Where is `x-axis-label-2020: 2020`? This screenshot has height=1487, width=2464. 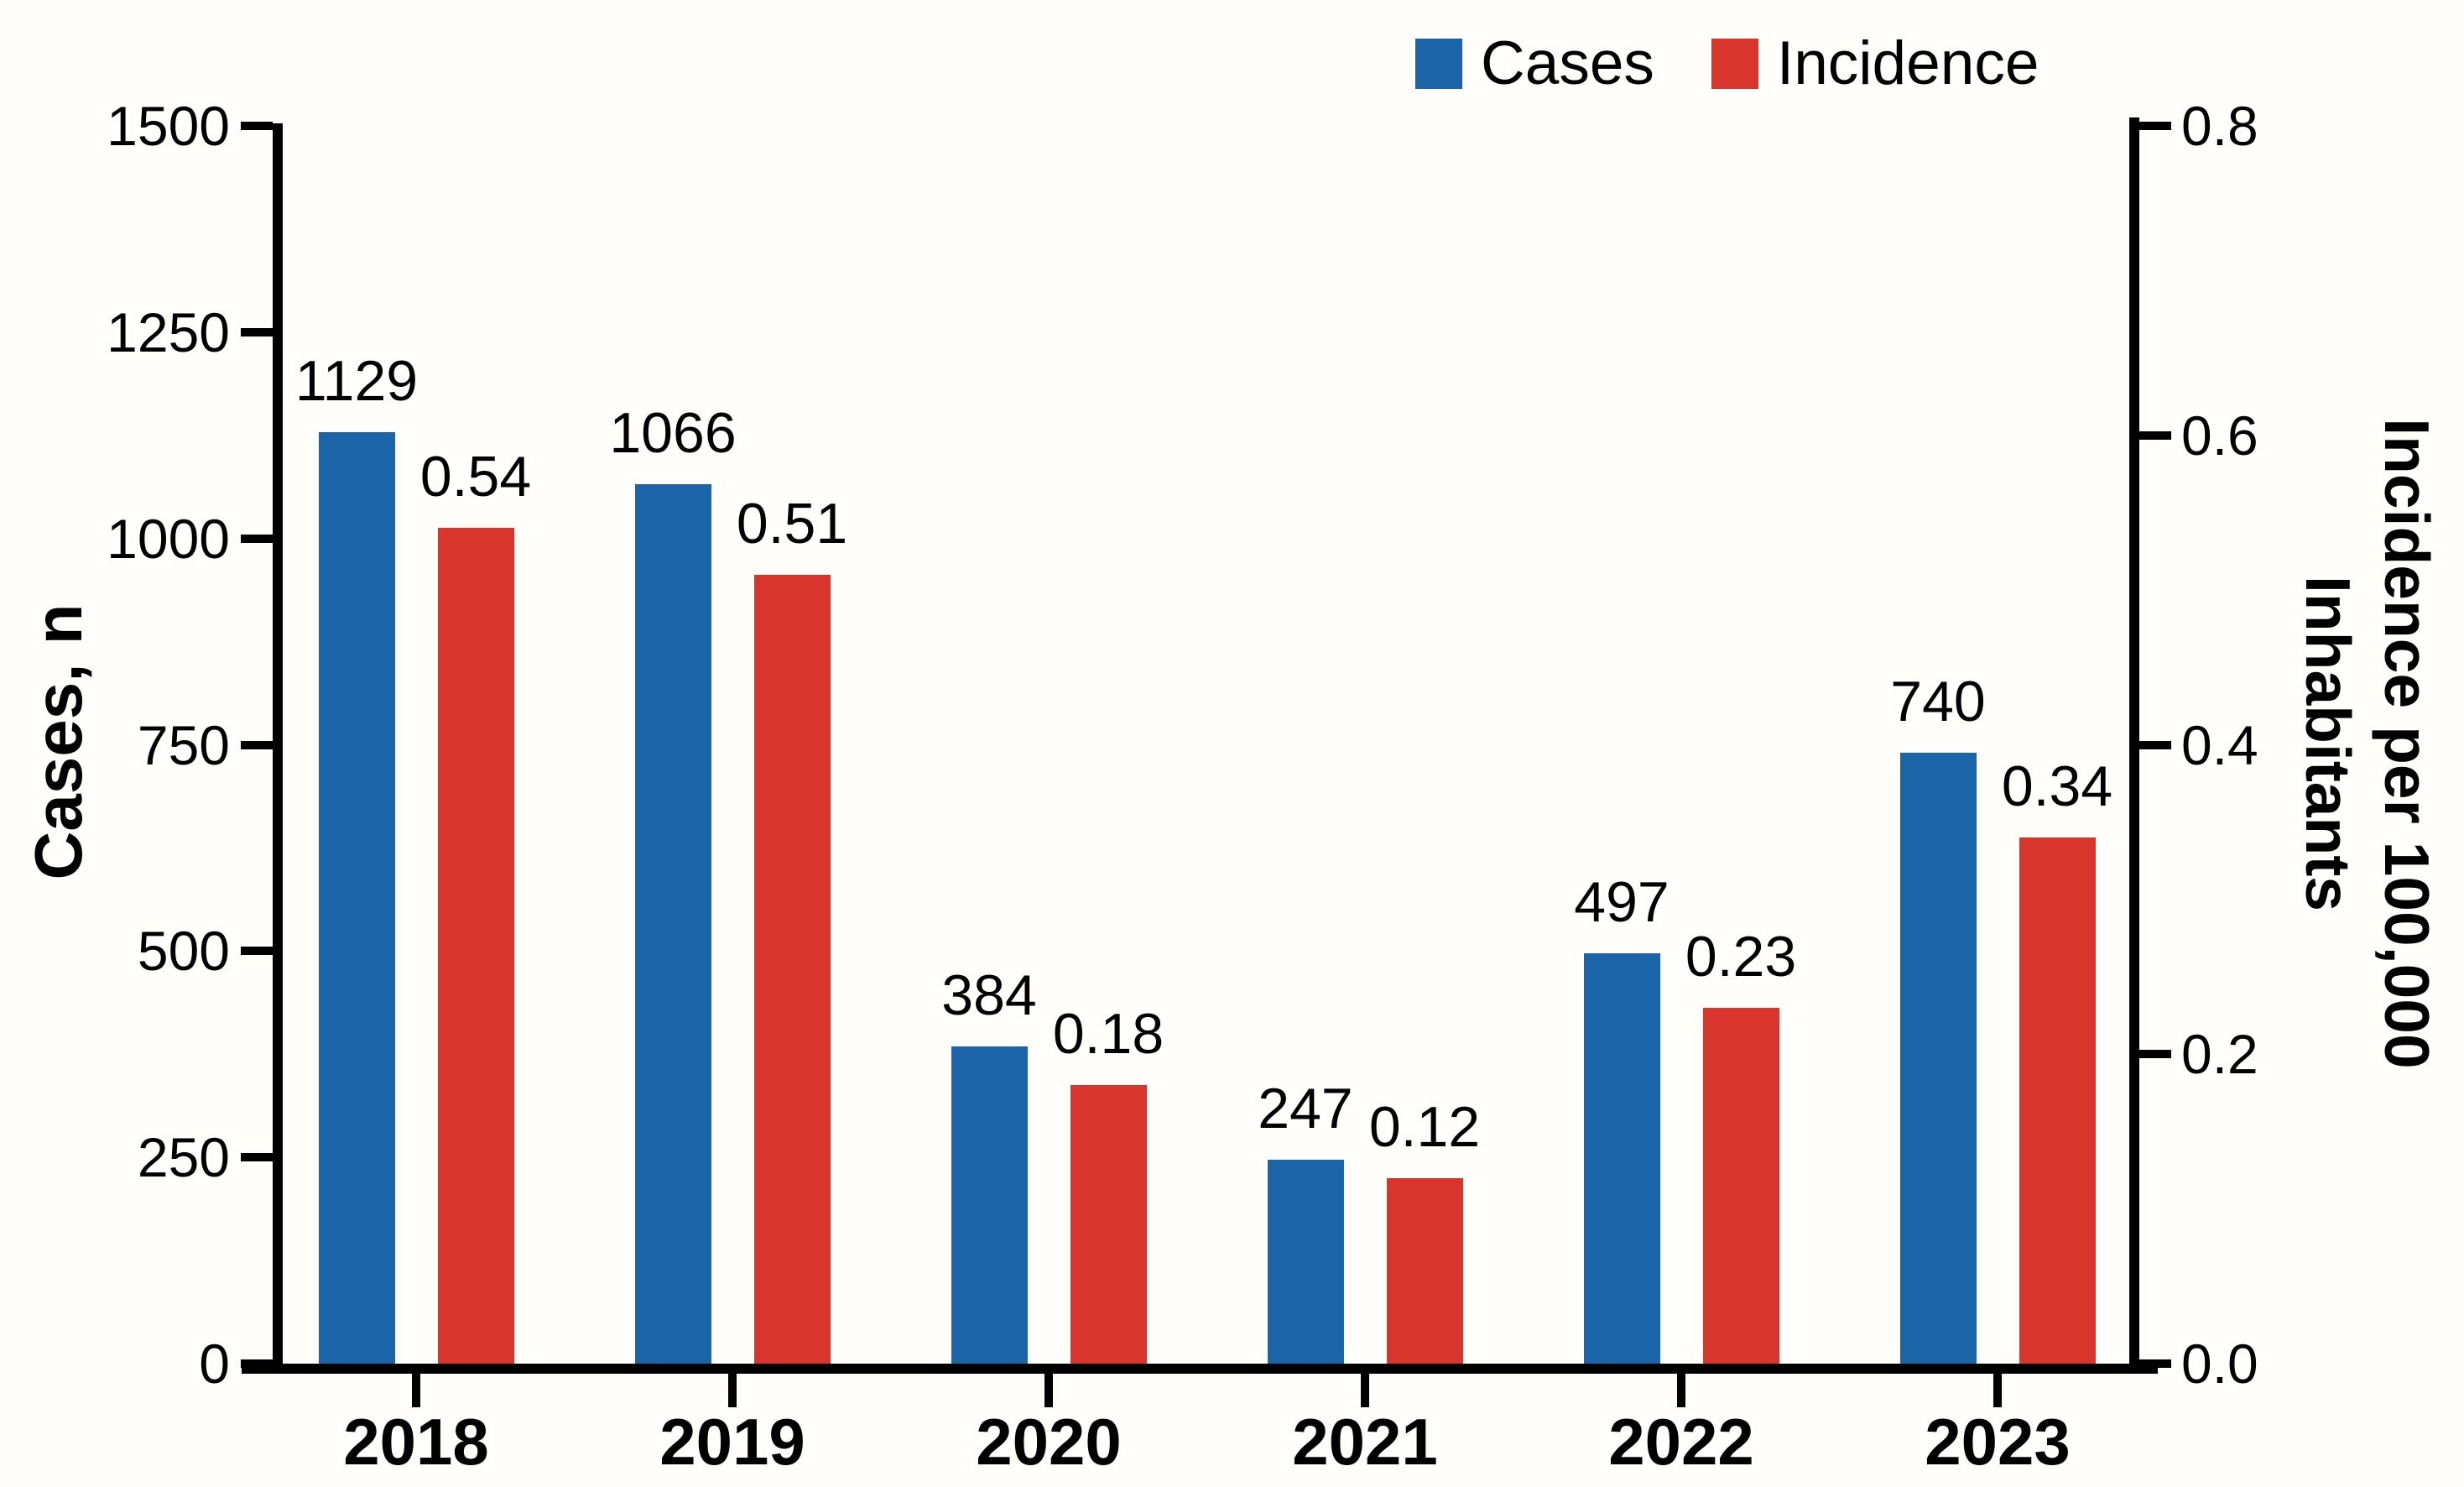 x-axis-label-2020: 2020 is located at coordinates (1049, 1442).